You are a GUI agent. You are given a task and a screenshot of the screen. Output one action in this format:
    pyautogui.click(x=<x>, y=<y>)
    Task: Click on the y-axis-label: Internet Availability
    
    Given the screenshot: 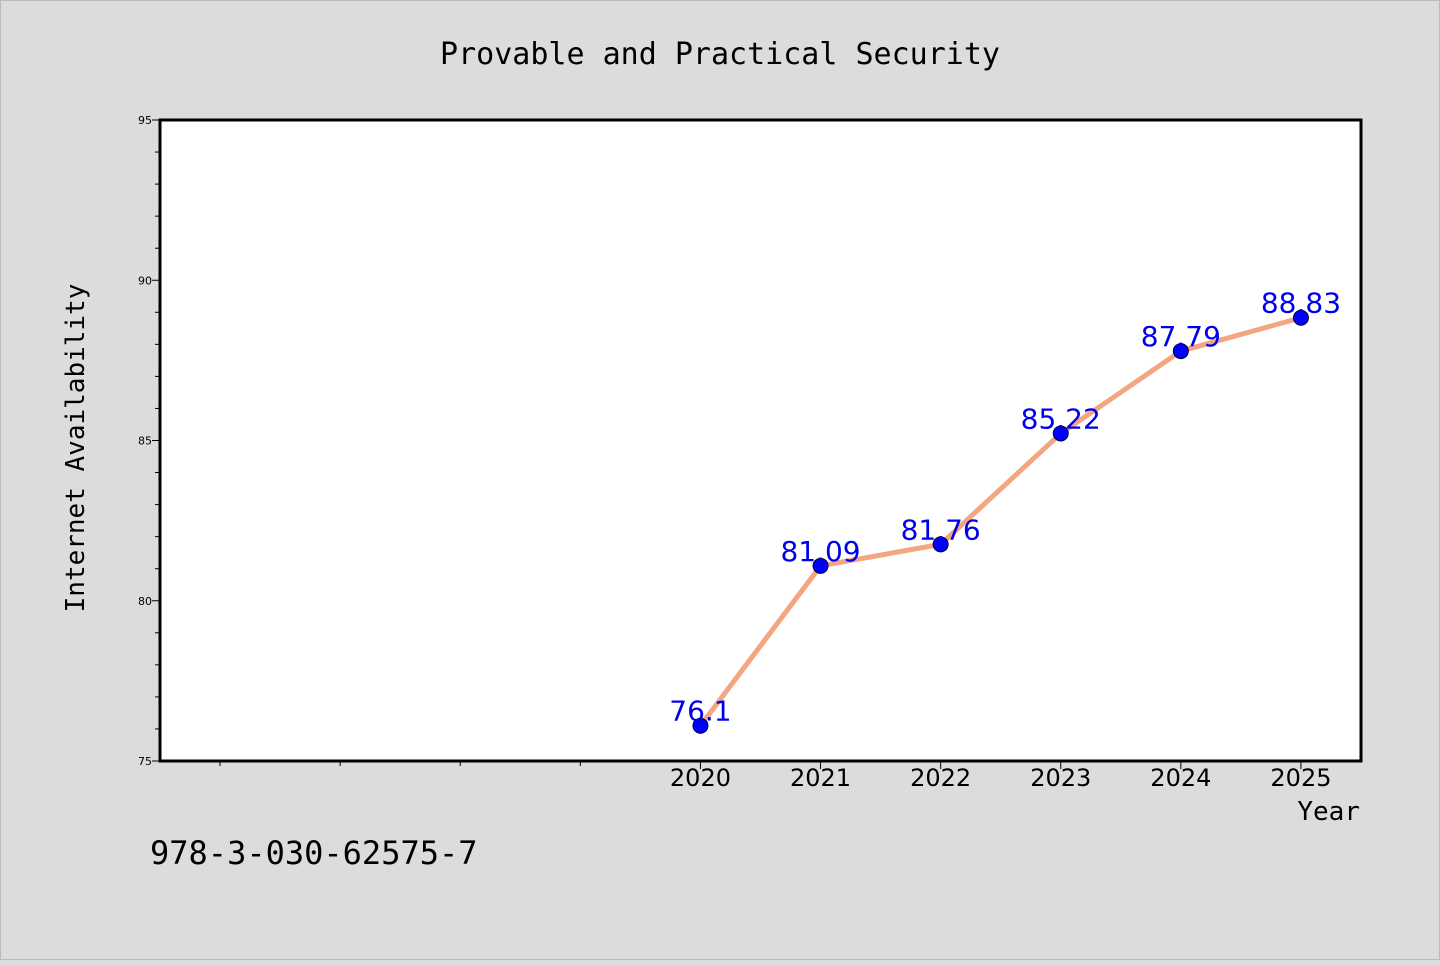 What is the action you would take?
    pyautogui.click(x=76, y=448)
    